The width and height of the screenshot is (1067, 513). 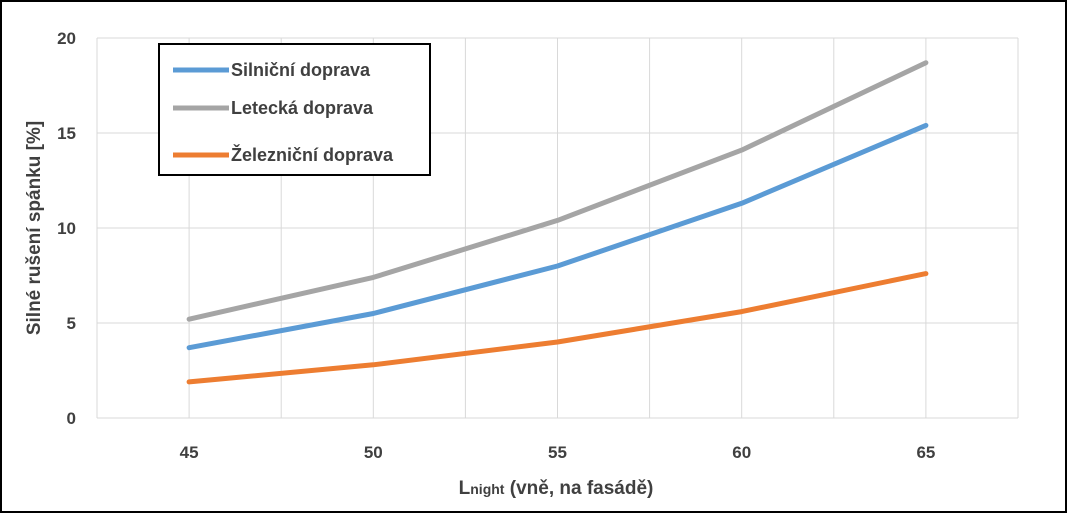 I want to click on y-tick-label: 5, so click(x=71, y=323).